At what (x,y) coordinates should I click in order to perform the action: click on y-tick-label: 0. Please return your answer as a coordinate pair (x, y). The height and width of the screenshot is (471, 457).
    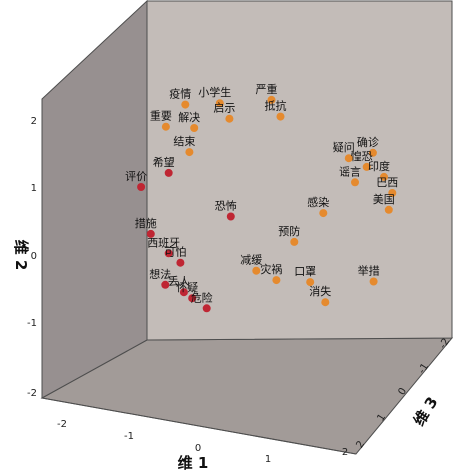
    Looking at the image, I should click on (34, 256).